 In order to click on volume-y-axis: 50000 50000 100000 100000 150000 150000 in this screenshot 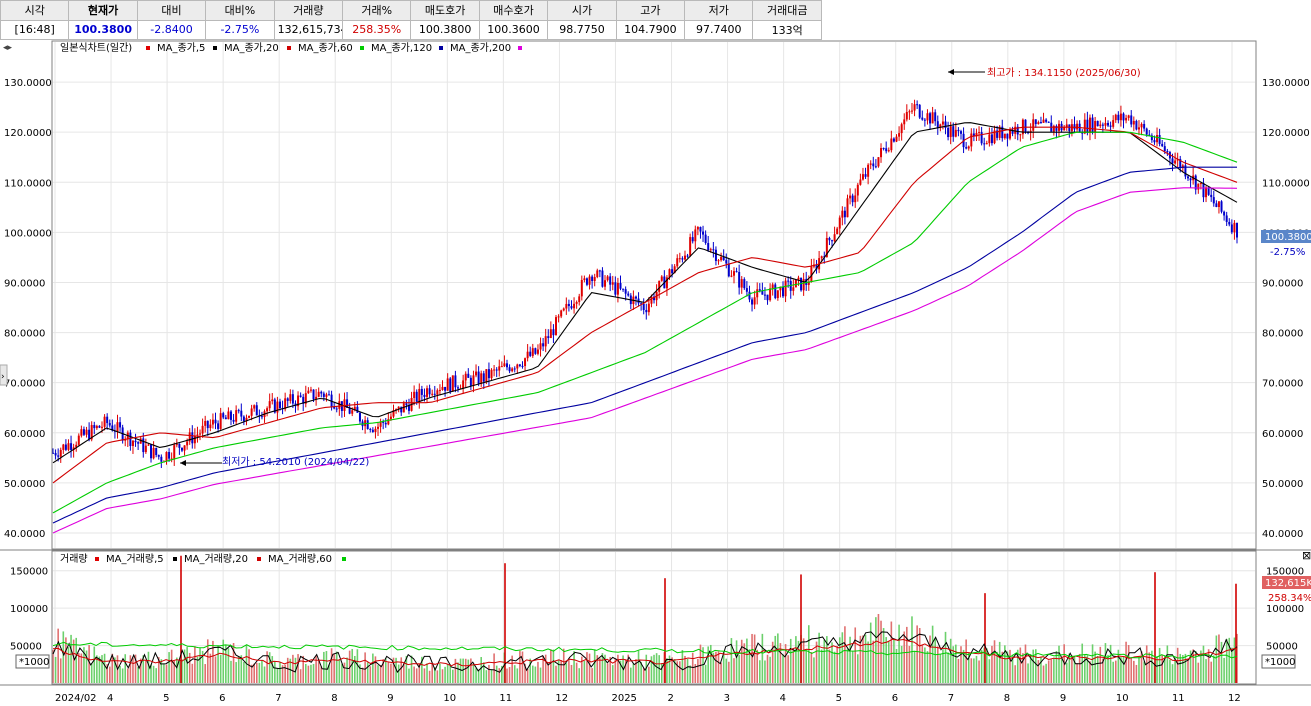, I will do `click(657, 610)`.